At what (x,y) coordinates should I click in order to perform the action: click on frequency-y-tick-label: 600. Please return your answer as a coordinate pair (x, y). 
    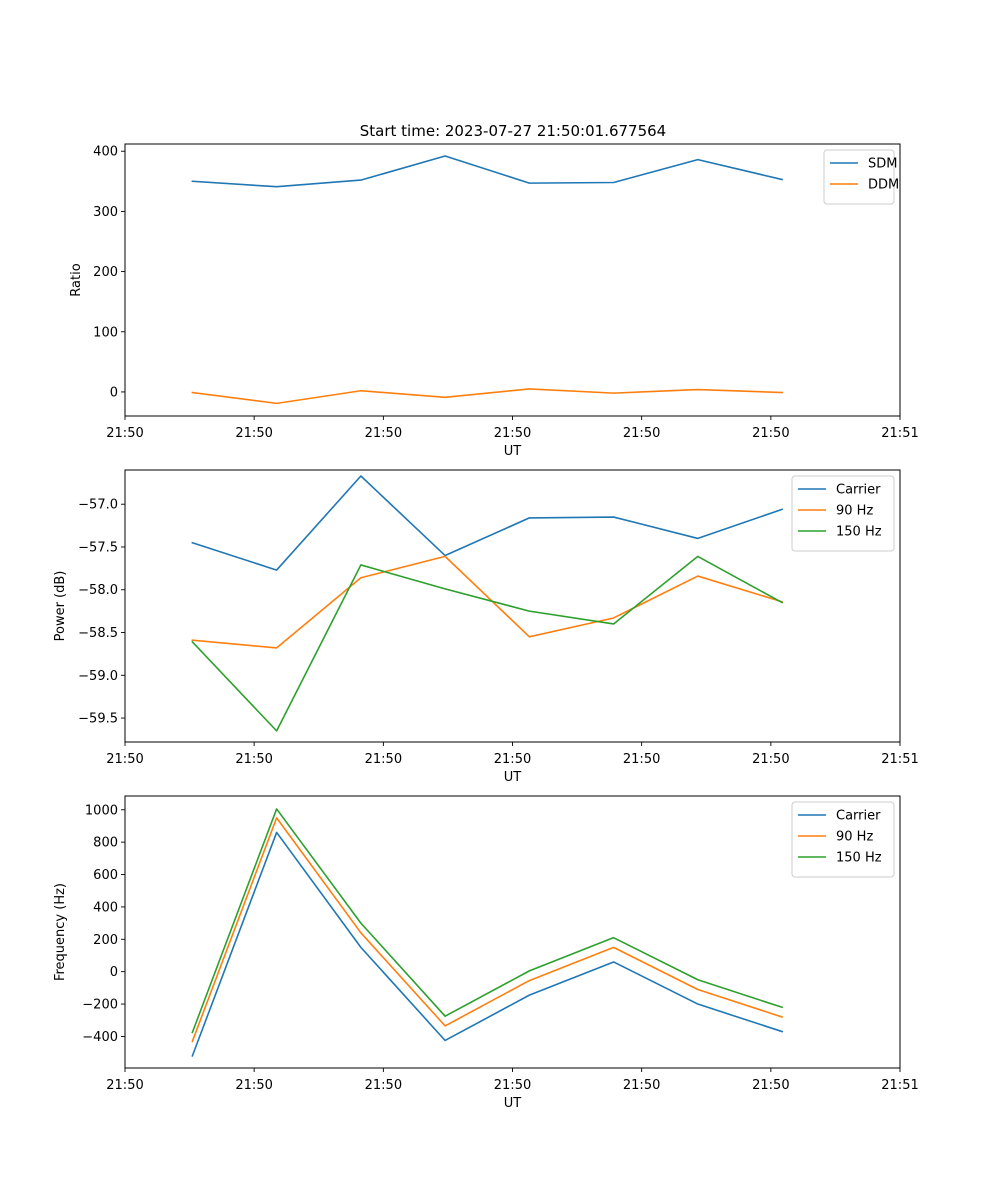
    Looking at the image, I should click on (105, 875).